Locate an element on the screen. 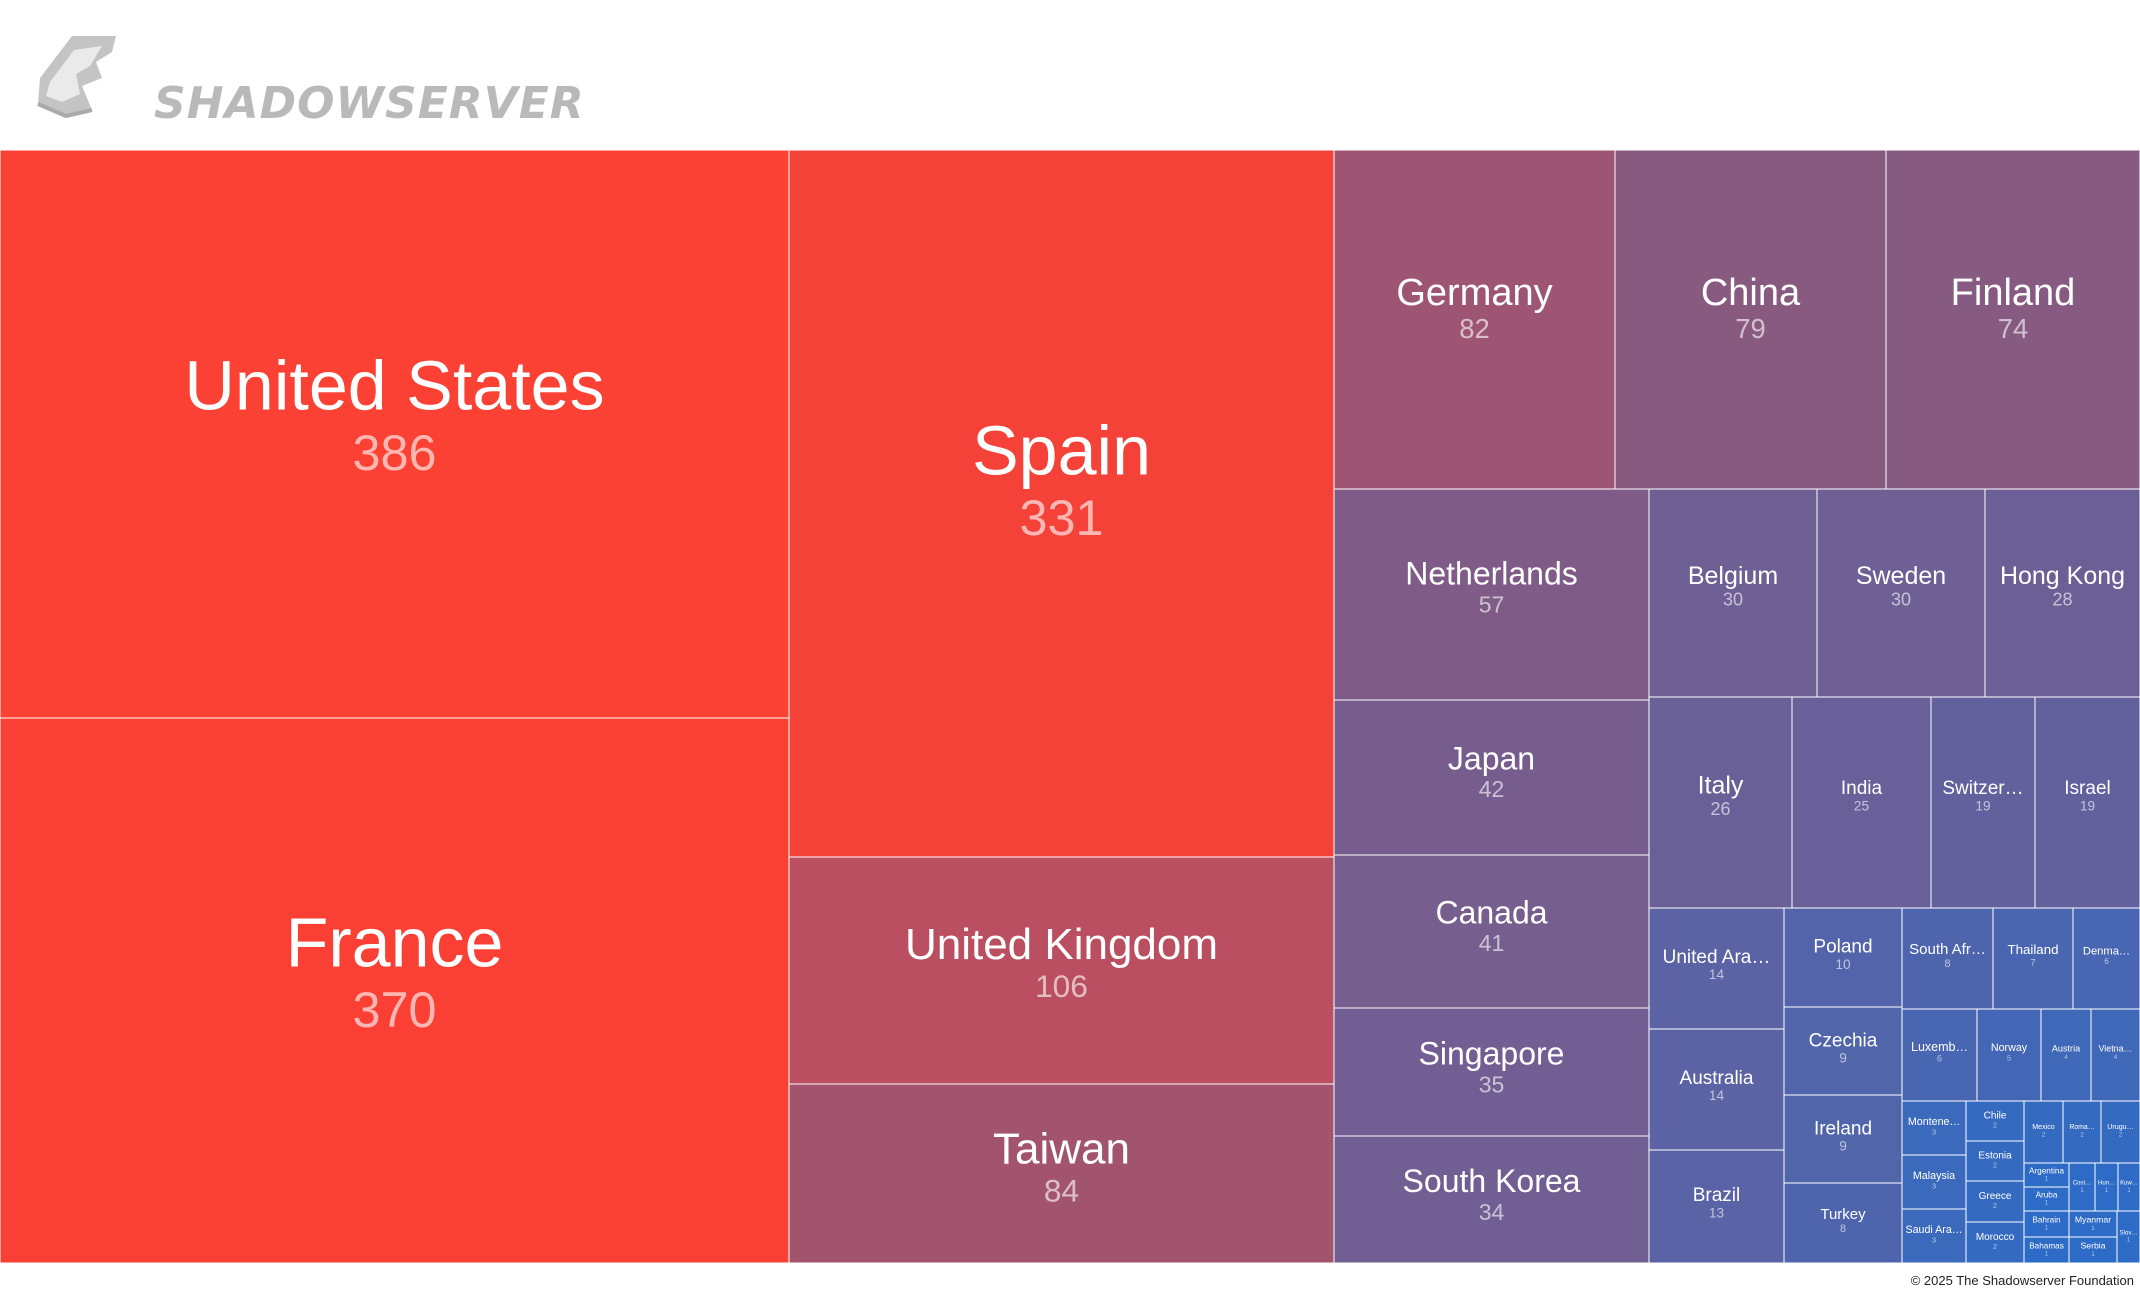 This screenshot has width=2140, height=1292. tile-label-greece: Greece is located at coordinates (1995, 1196).